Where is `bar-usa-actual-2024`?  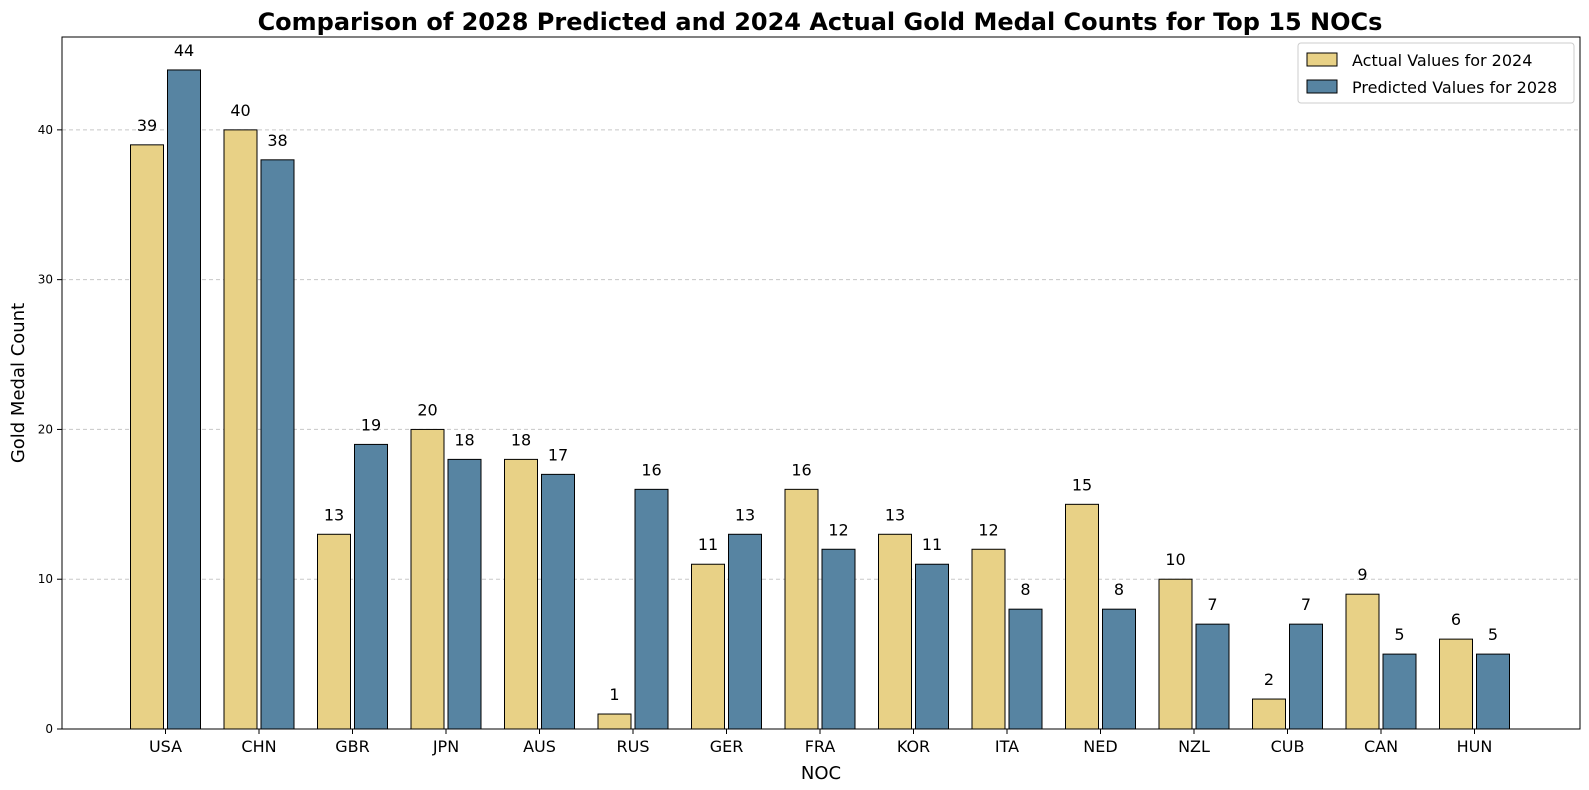
bar-usa-actual-2024 is located at coordinates (147, 437).